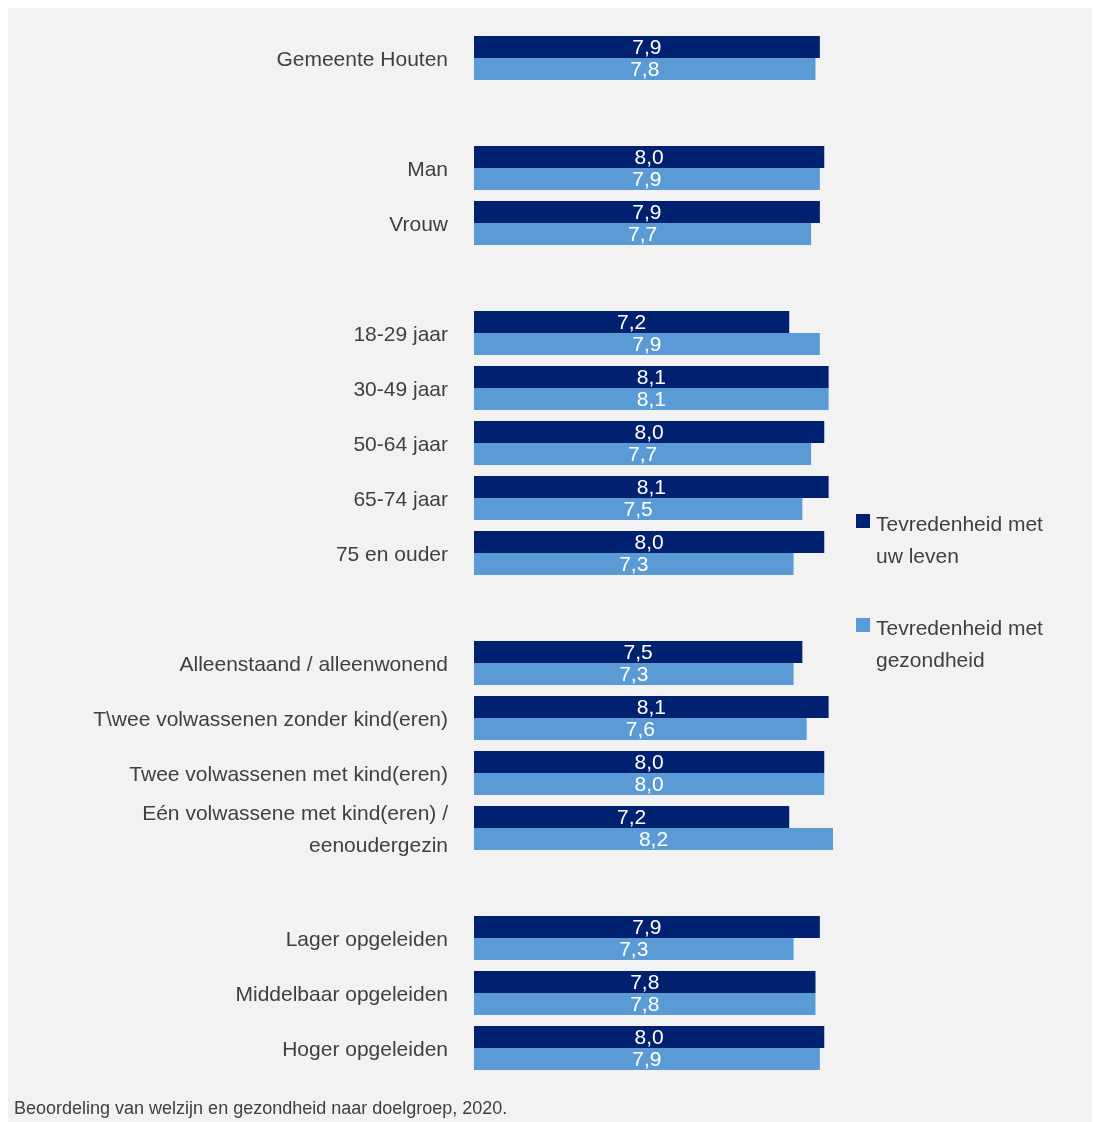  Describe the element at coordinates (288, 772) in the screenshot. I see `y-tick-label: Twee volwassenen met kind(eren)` at that location.